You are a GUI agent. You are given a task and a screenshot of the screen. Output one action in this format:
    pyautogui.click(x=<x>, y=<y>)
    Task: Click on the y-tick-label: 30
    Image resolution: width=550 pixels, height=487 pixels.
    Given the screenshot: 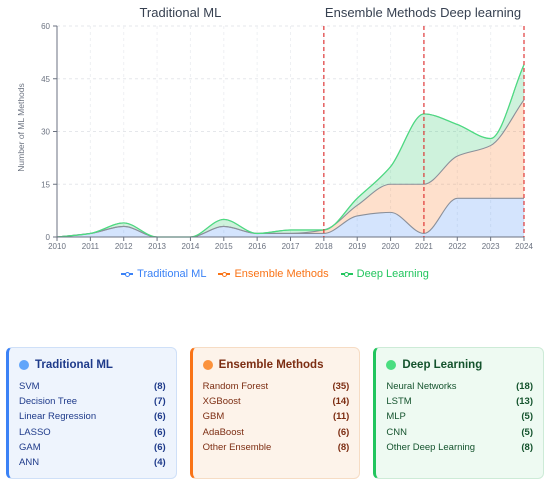 What is the action you would take?
    pyautogui.click(x=45, y=132)
    